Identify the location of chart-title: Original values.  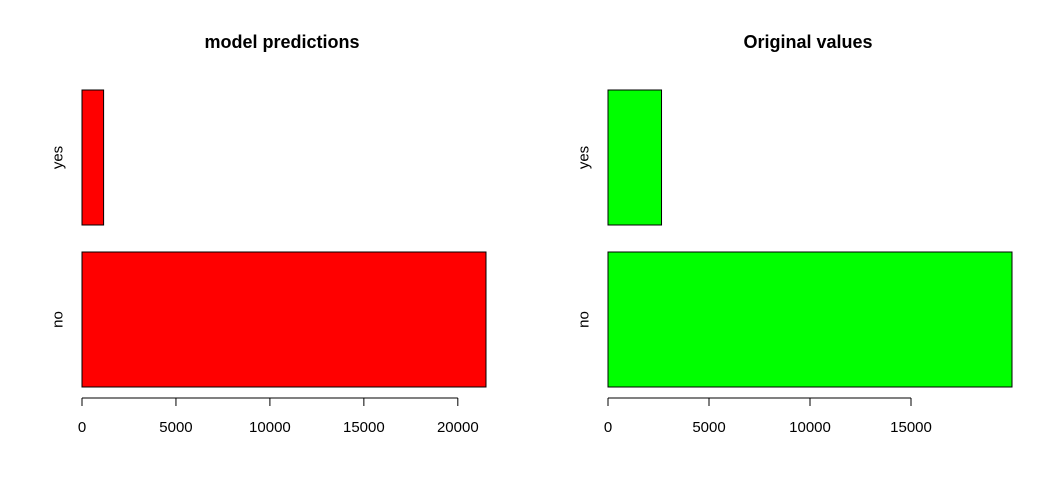
(807, 42).